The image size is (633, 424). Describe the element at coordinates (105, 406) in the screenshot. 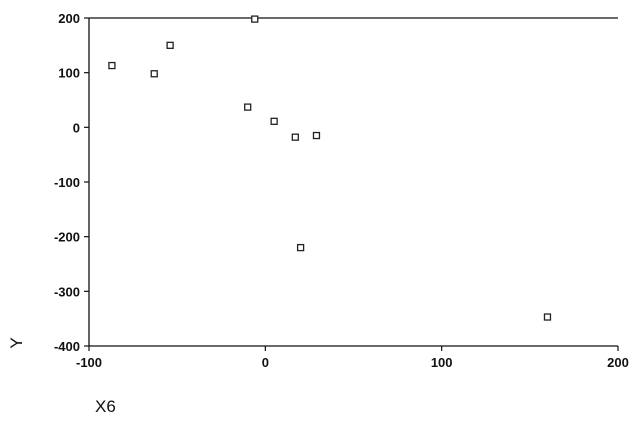

I see `x-axis-label: X6` at that location.